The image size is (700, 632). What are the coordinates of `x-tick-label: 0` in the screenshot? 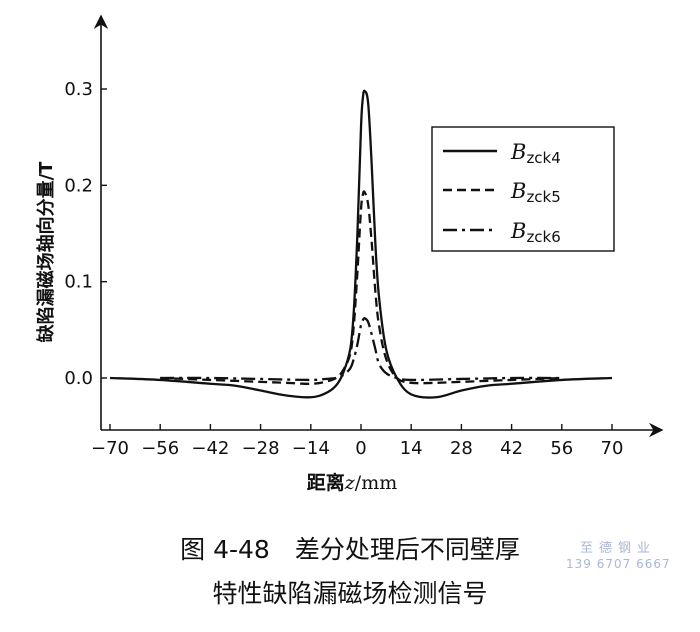 It's located at (360, 448).